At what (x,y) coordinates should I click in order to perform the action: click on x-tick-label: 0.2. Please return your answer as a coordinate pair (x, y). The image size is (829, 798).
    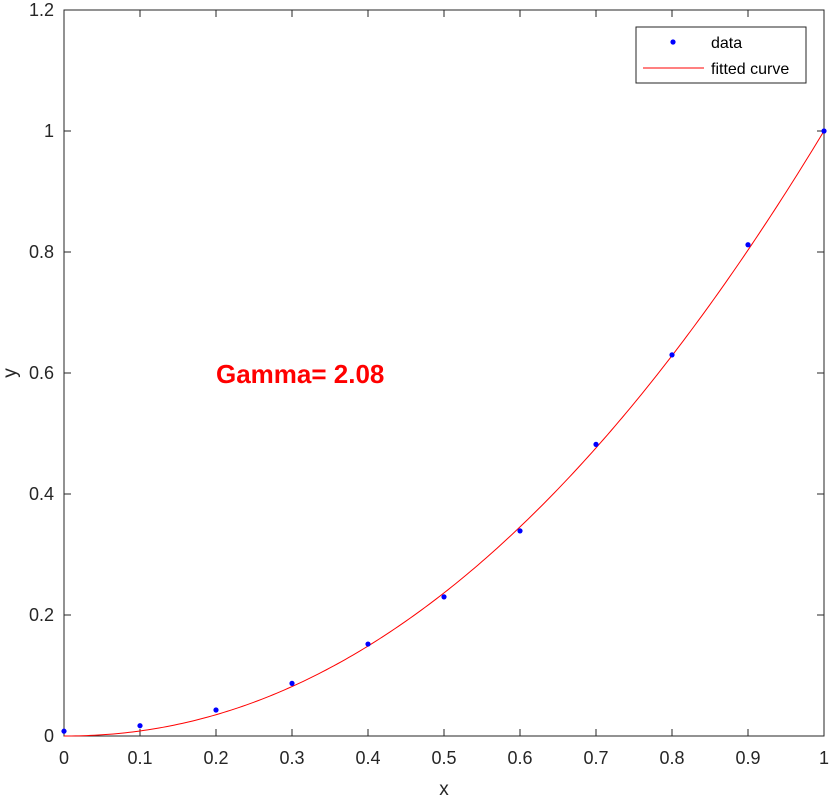
    Looking at the image, I should click on (215, 758).